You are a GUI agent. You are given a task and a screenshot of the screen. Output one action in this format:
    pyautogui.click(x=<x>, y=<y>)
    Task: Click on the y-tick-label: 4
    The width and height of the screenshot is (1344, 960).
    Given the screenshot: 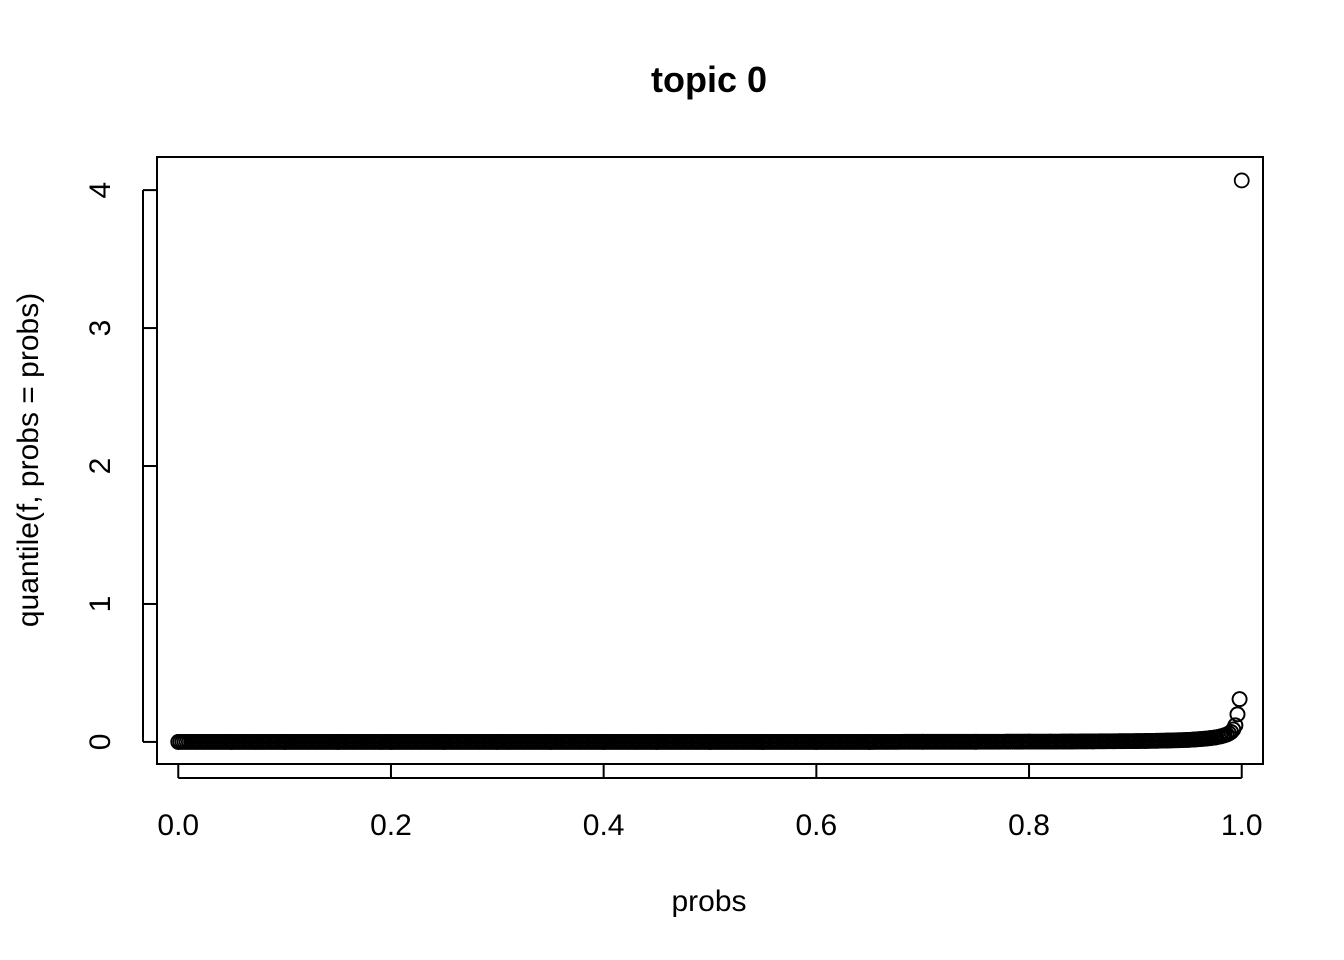 What is the action you would take?
    pyautogui.click(x=100, y=190)
    